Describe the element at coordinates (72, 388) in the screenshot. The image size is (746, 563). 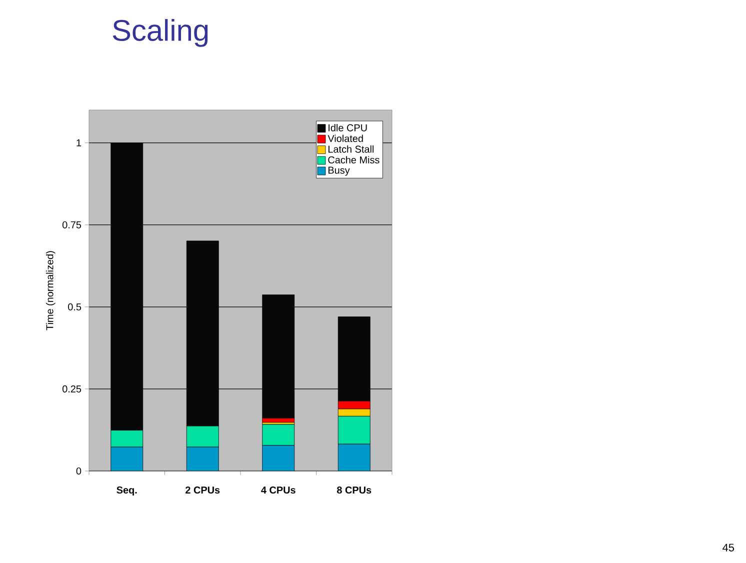
I see `y-tick-label: 0.25` at that location.